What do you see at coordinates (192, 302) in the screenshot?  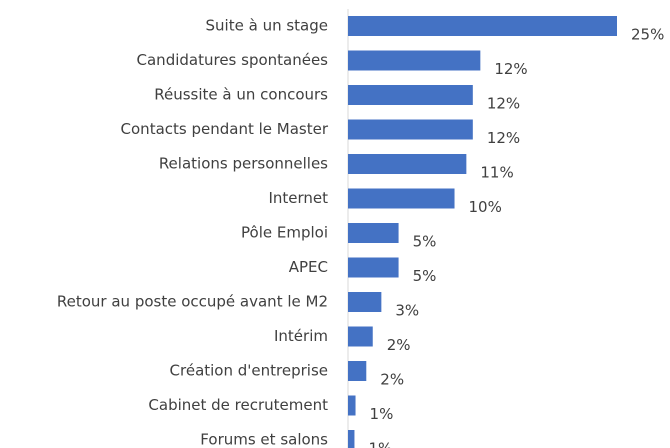 I see `category-label: Retour au poste occupé avant le M2` at bounding box center [192, 302].